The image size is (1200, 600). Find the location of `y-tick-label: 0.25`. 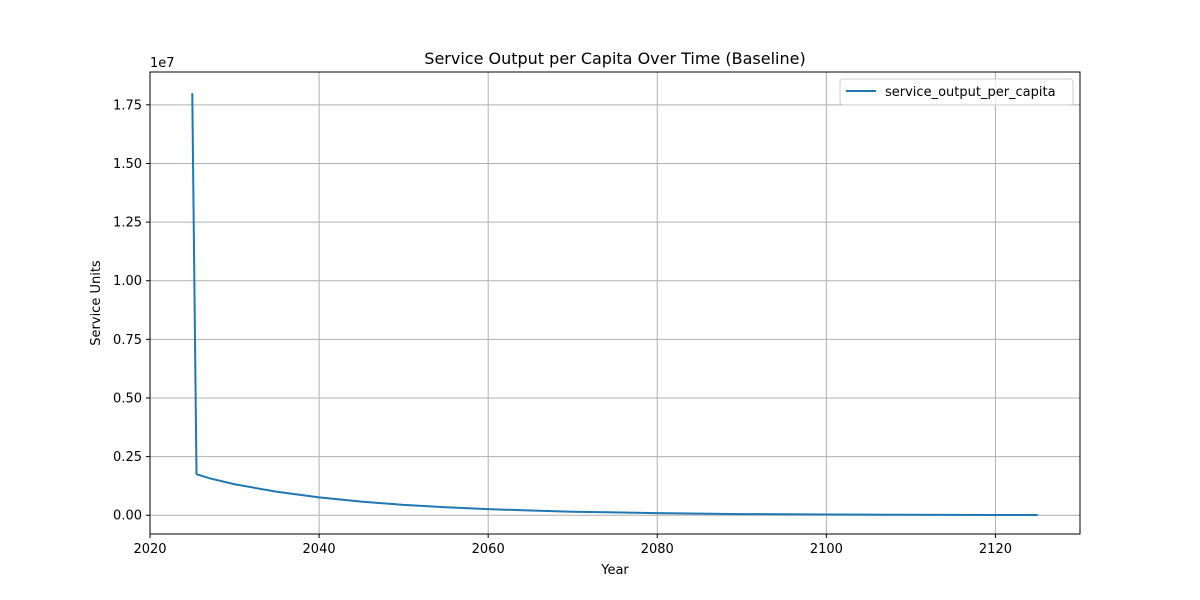

y-tick-label: 0.25 is located at coordinates (127, 457).